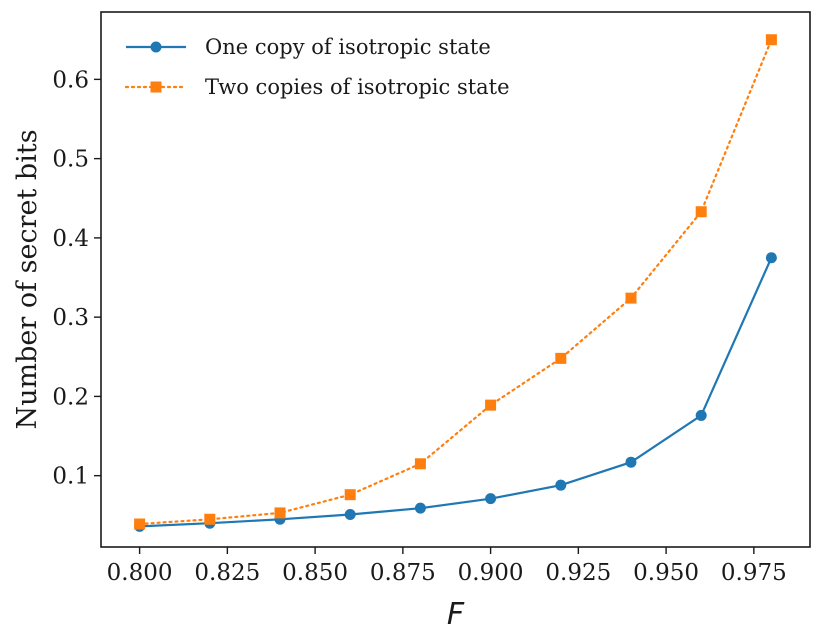 The width and height of the screenshot is (830, 640). What do you see at coordinates (76, 278) in the screenshot?
I see `y-axis: 0.1 0.2 0.3 0.4 0.5 0.6` at bounding box center [76, 278].